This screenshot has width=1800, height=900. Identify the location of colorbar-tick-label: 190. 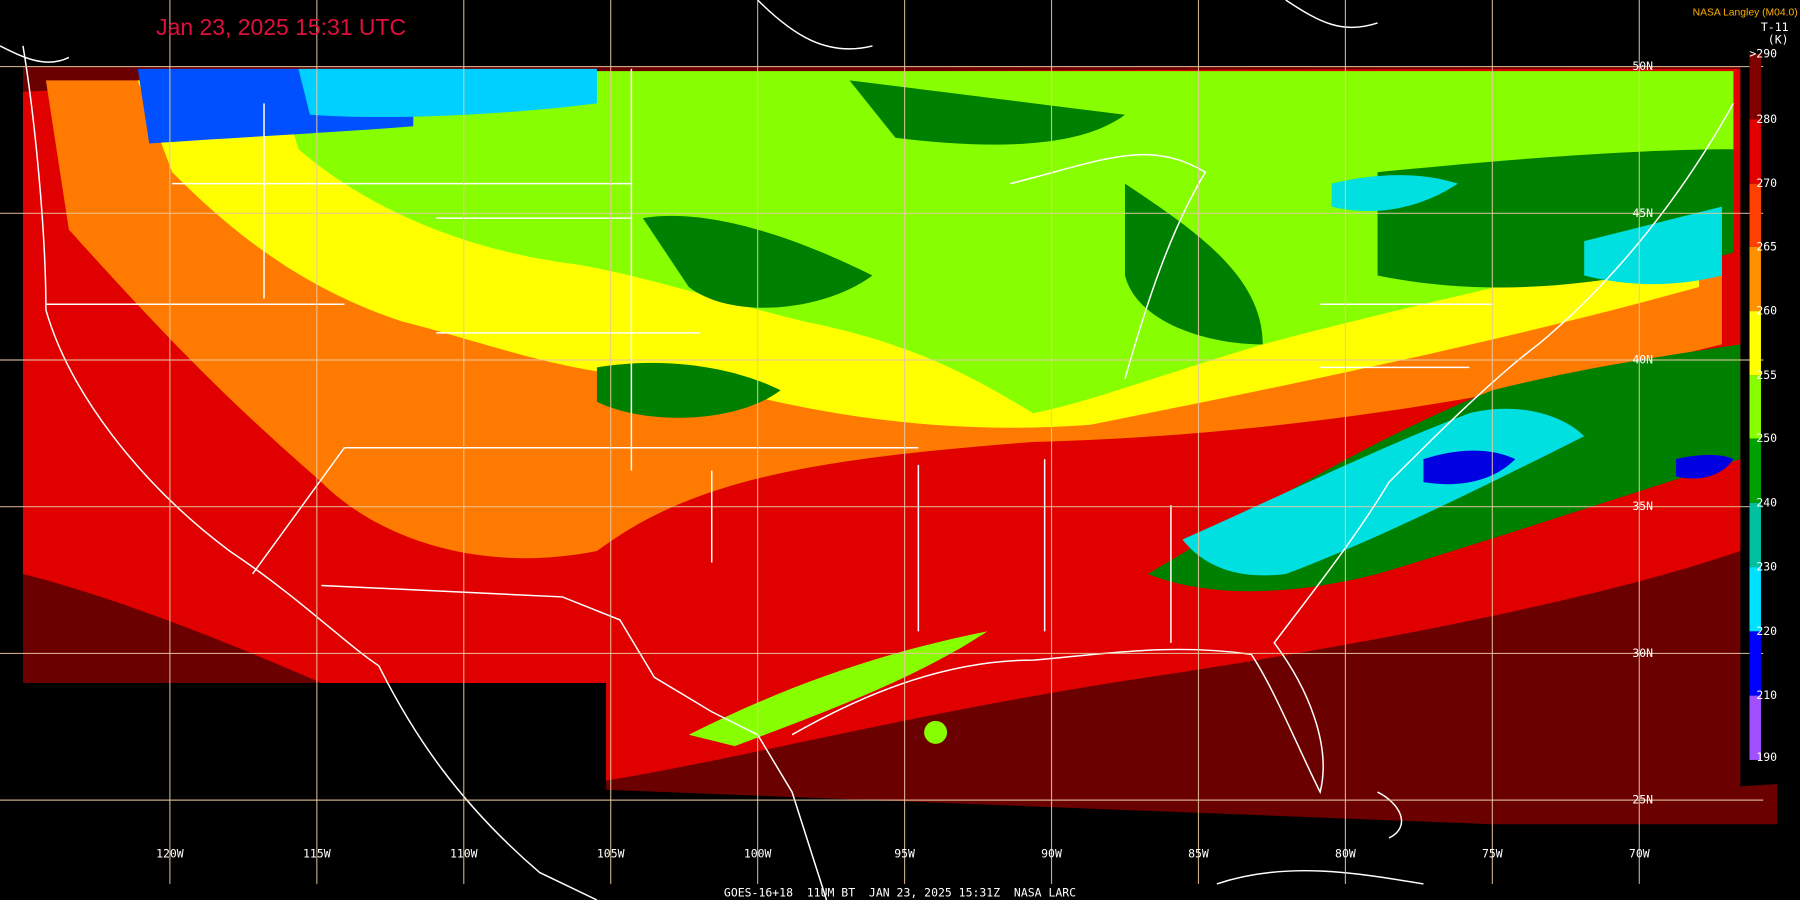
(1766, 757).